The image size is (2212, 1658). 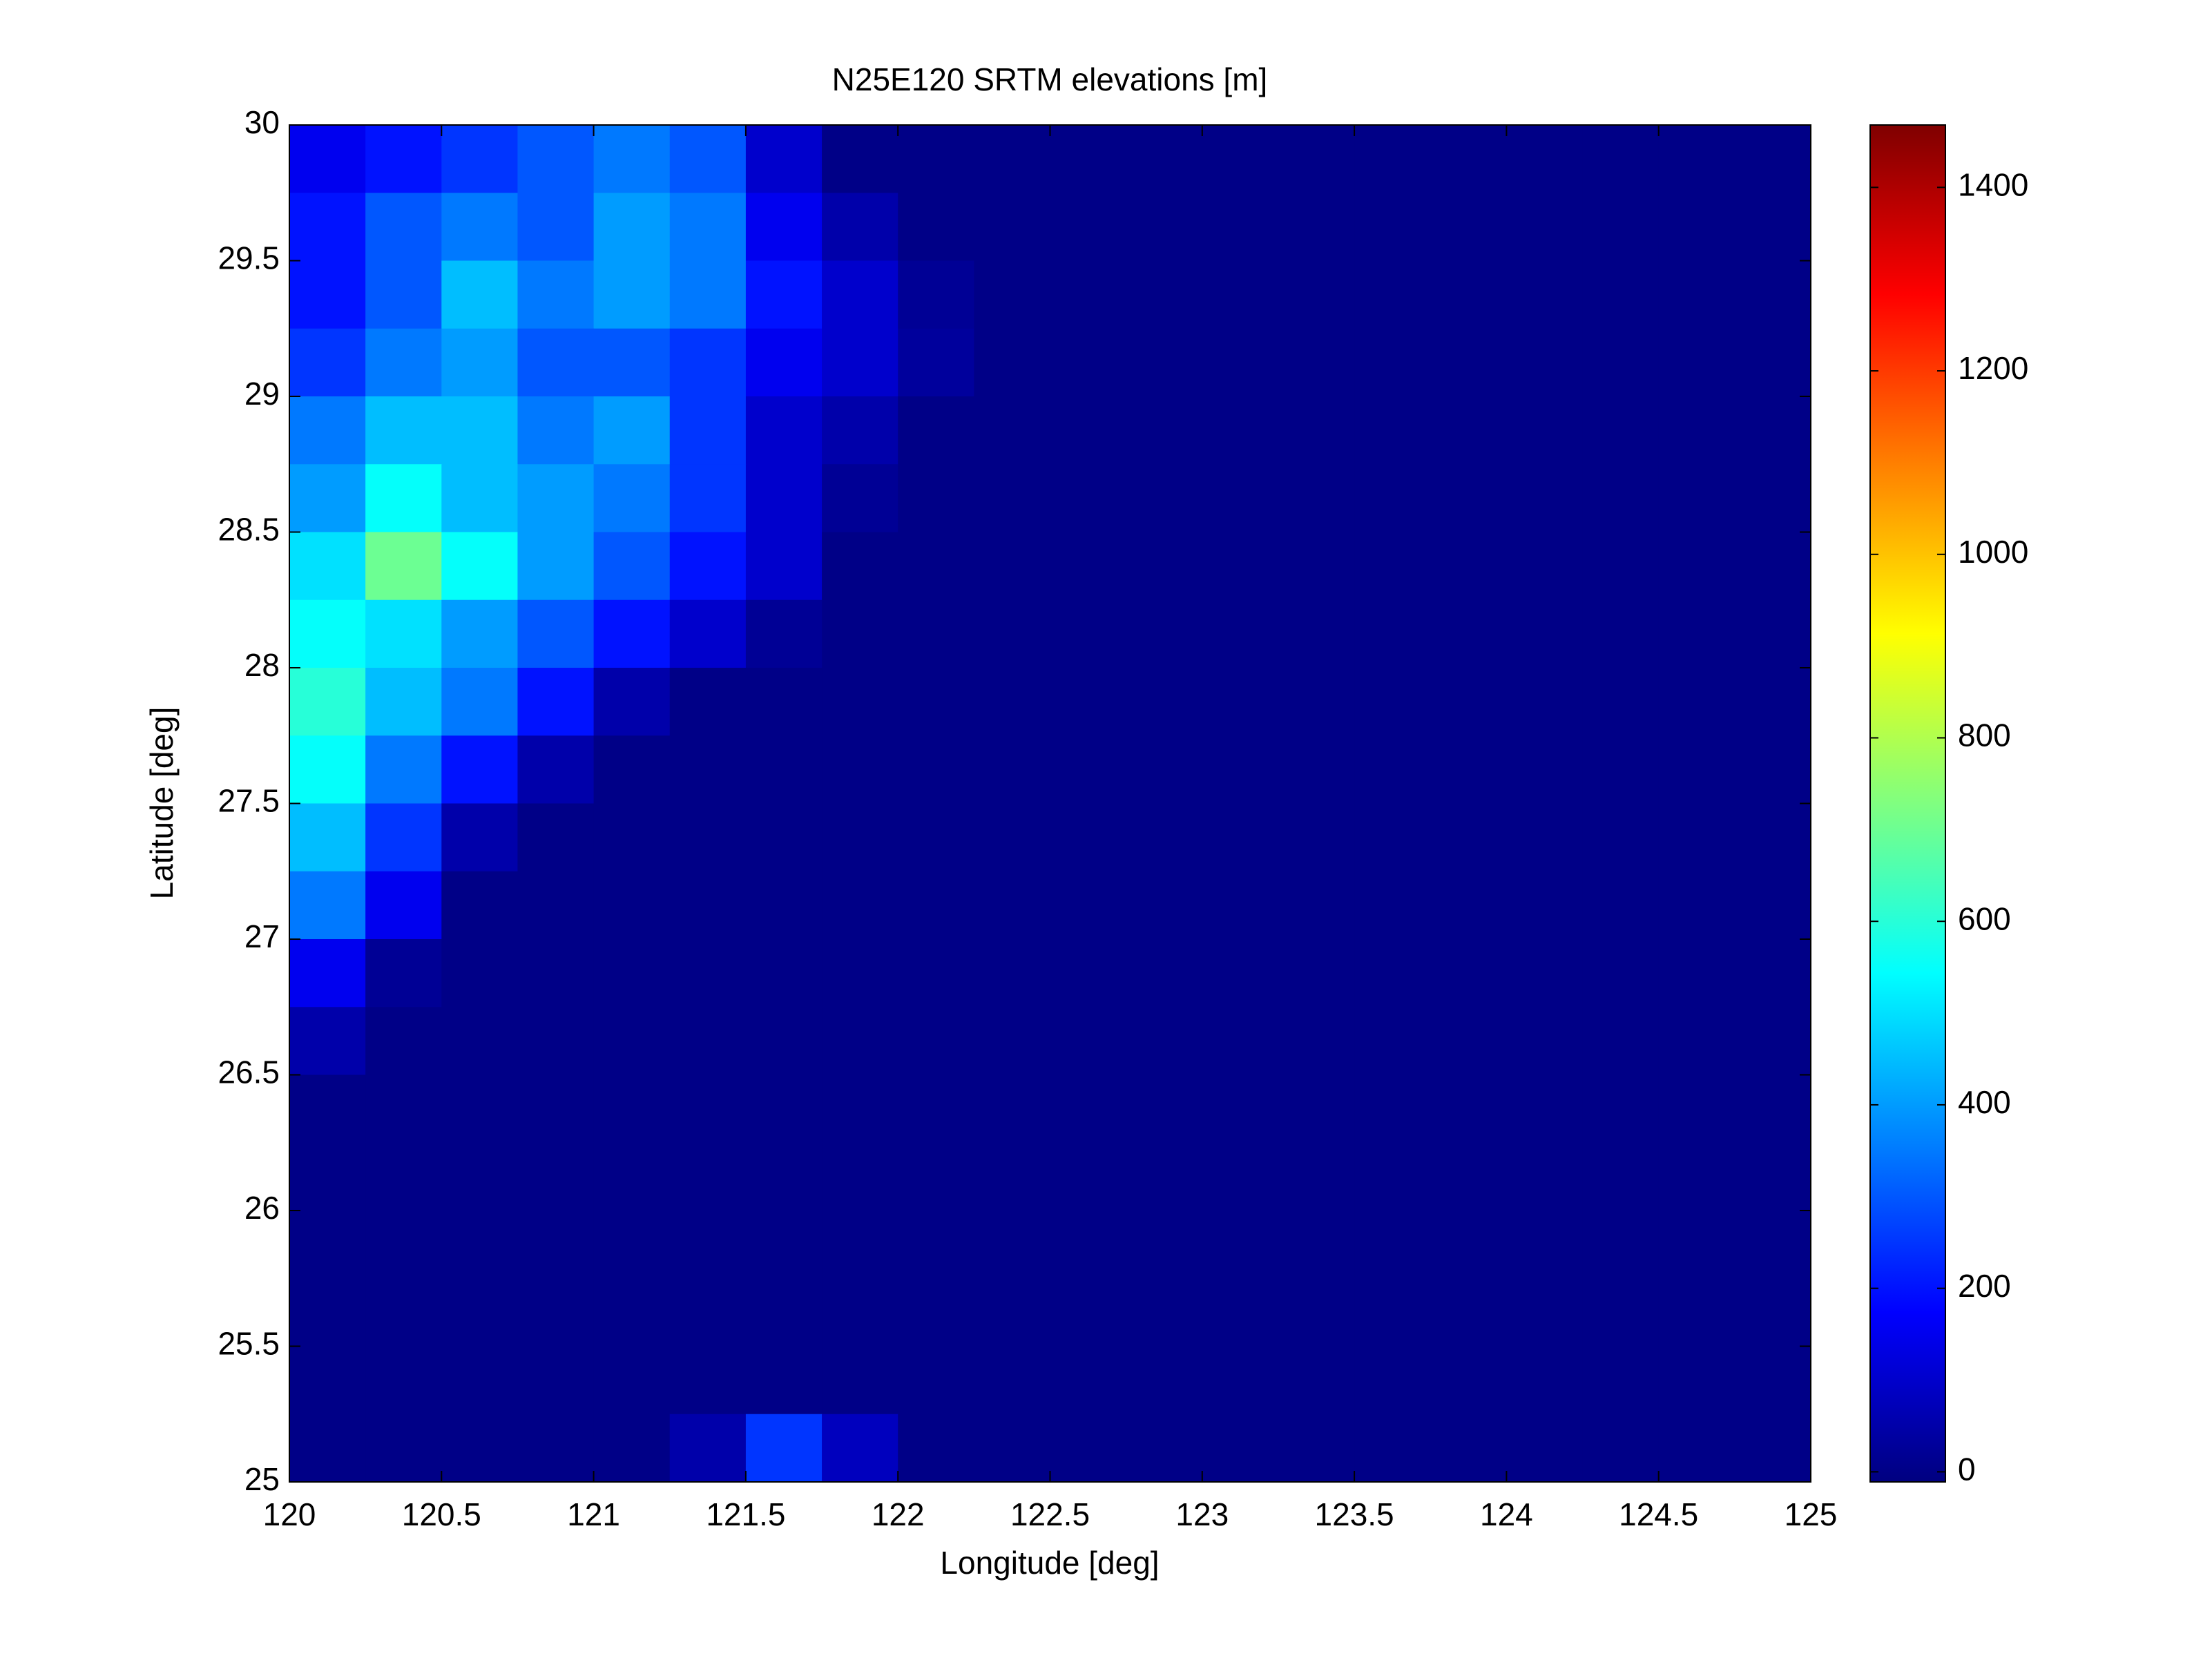 What do you see at coordinates (1506, 1514) in the screenshot?
I see `x-tick-label: 124` at bounding box center [1506, 1514].